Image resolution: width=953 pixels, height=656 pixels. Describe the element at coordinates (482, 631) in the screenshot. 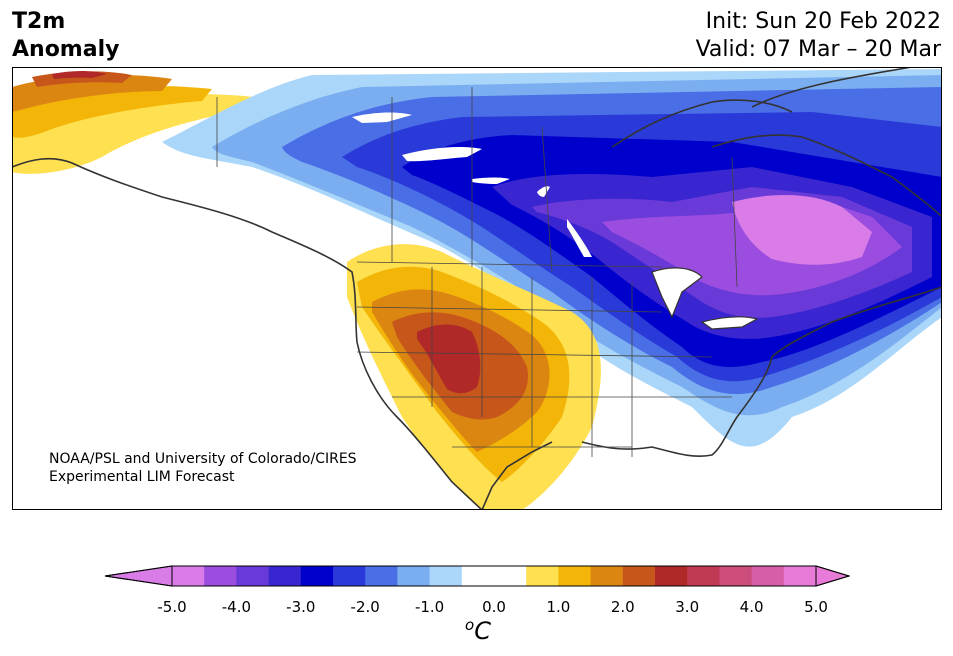

I see `units-letter: C` at that location.